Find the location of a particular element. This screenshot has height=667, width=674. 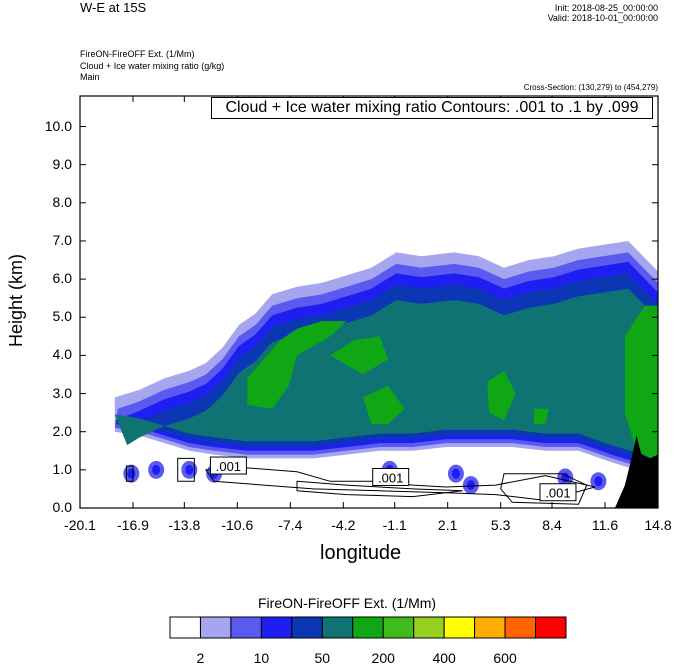

valid-time: Valid: 2018-10-01_00:00:00 is located at coordinates (602, 18).